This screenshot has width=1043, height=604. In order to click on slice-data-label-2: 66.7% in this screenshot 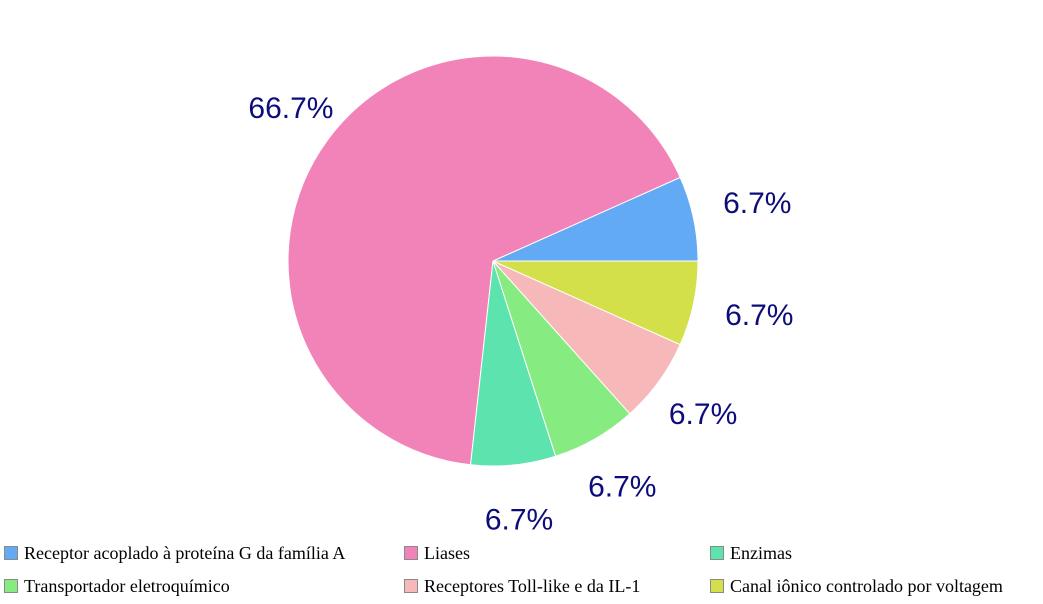, I will do `click(290, 108)`.